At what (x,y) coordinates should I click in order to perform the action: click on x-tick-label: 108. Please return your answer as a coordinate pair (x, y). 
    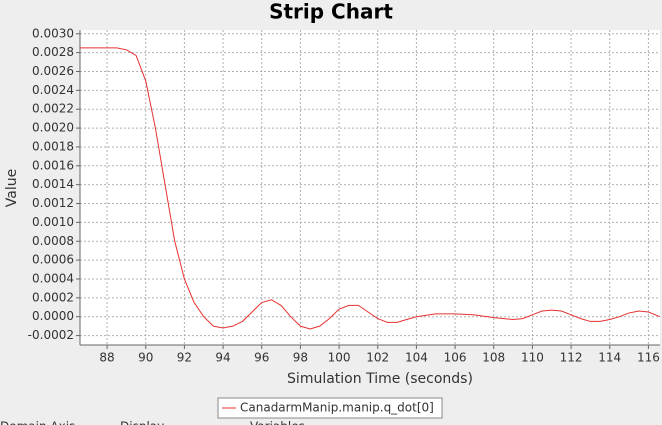
    Looking at the image, I should click on (493, 358).